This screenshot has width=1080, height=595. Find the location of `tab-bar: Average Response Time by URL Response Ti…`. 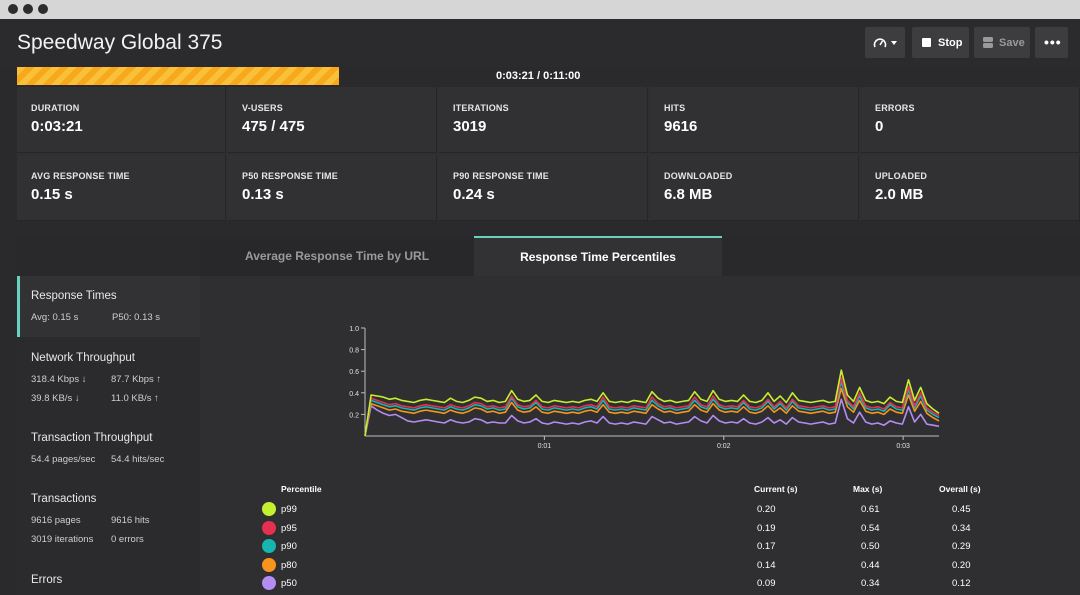

tab-bar: Average Response Time by URL Response Ti… is located at coordinates (548, 256).